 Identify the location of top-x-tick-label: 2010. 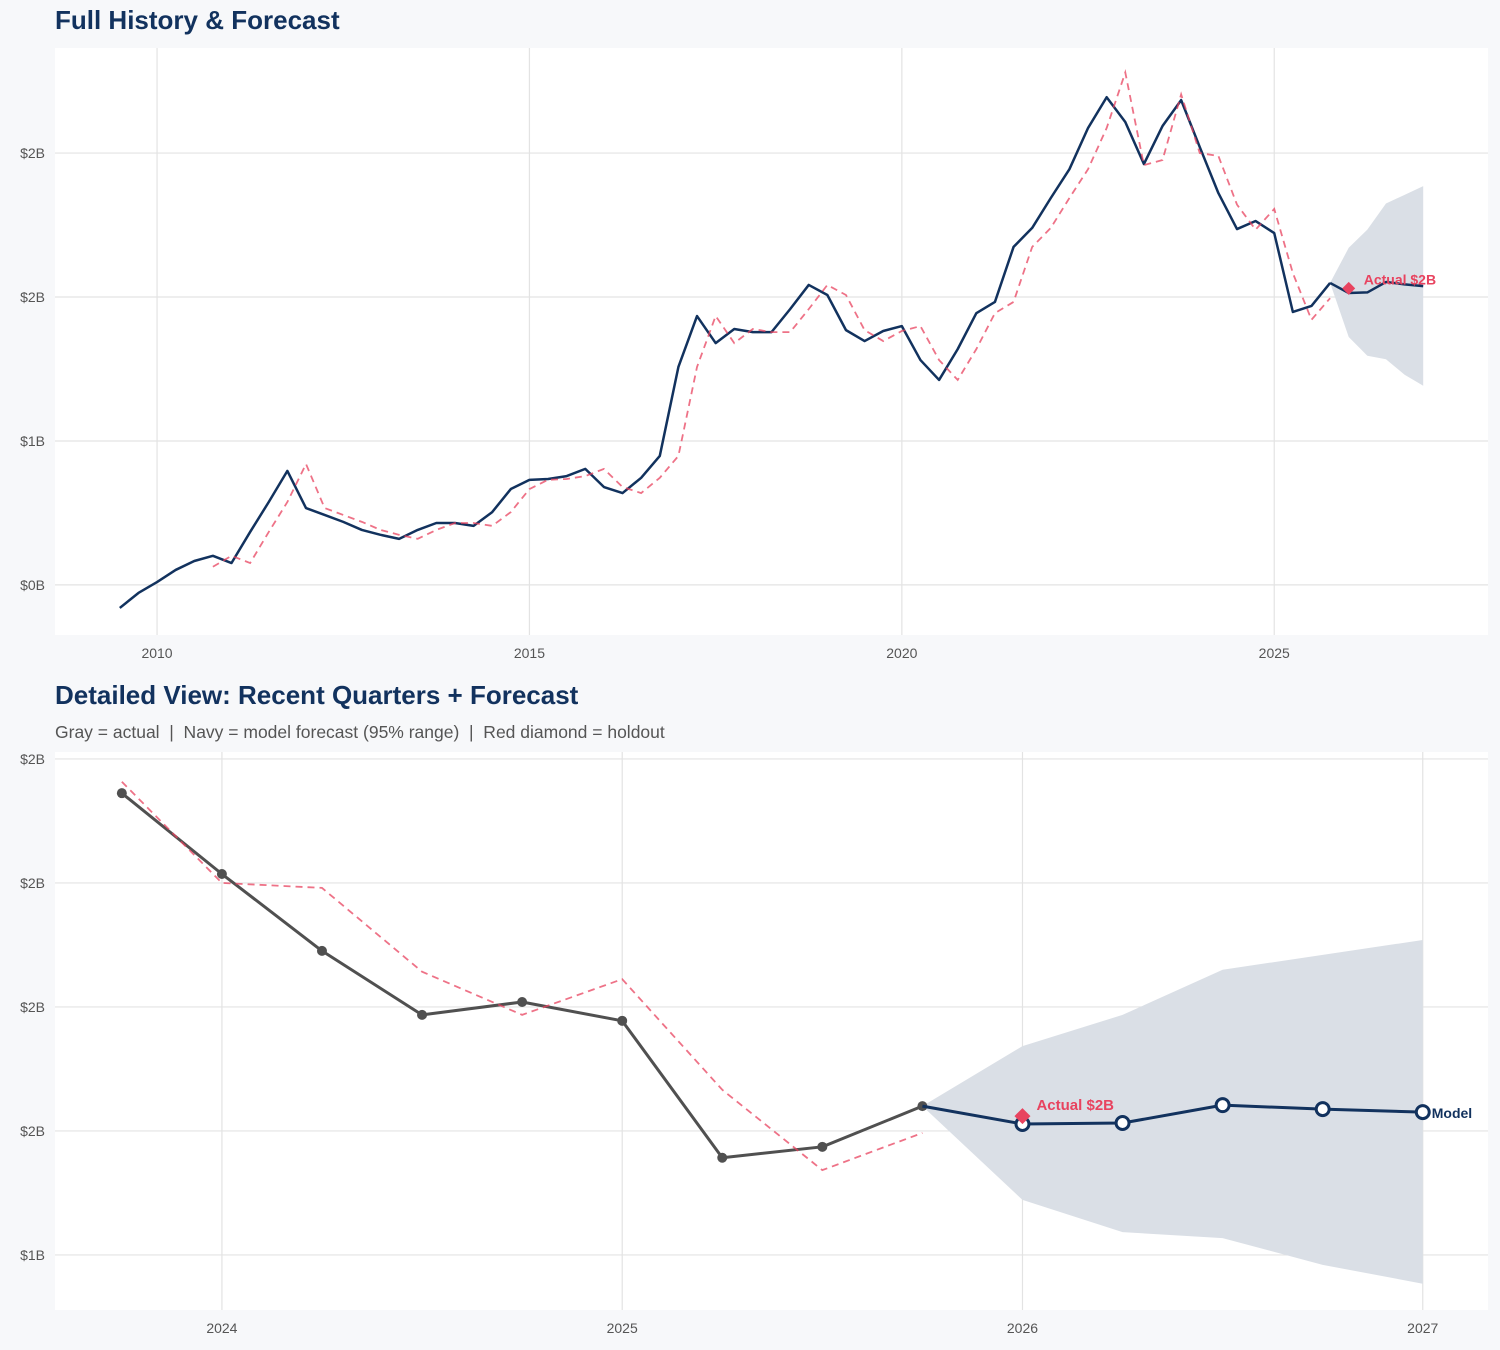
(156, 653).